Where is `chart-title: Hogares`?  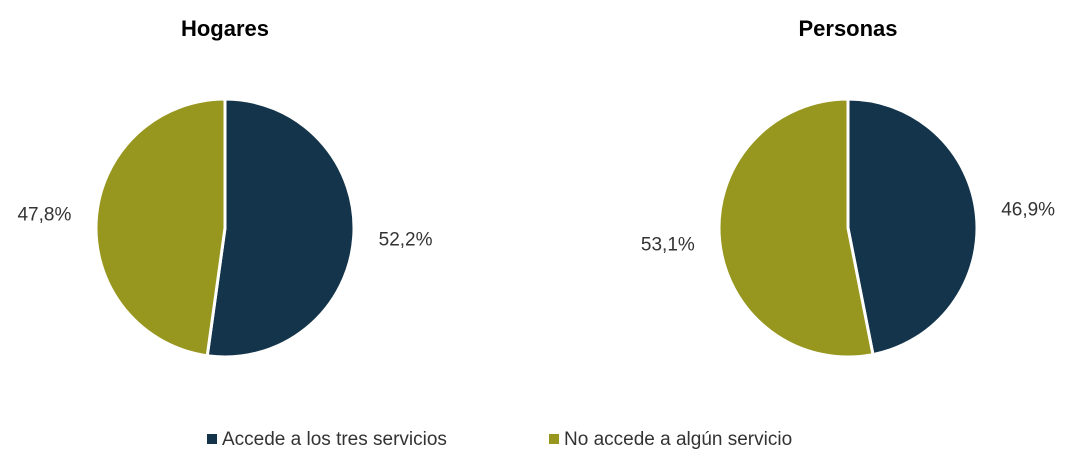 chart-title: Hogares is located at coordinates (225, 28).